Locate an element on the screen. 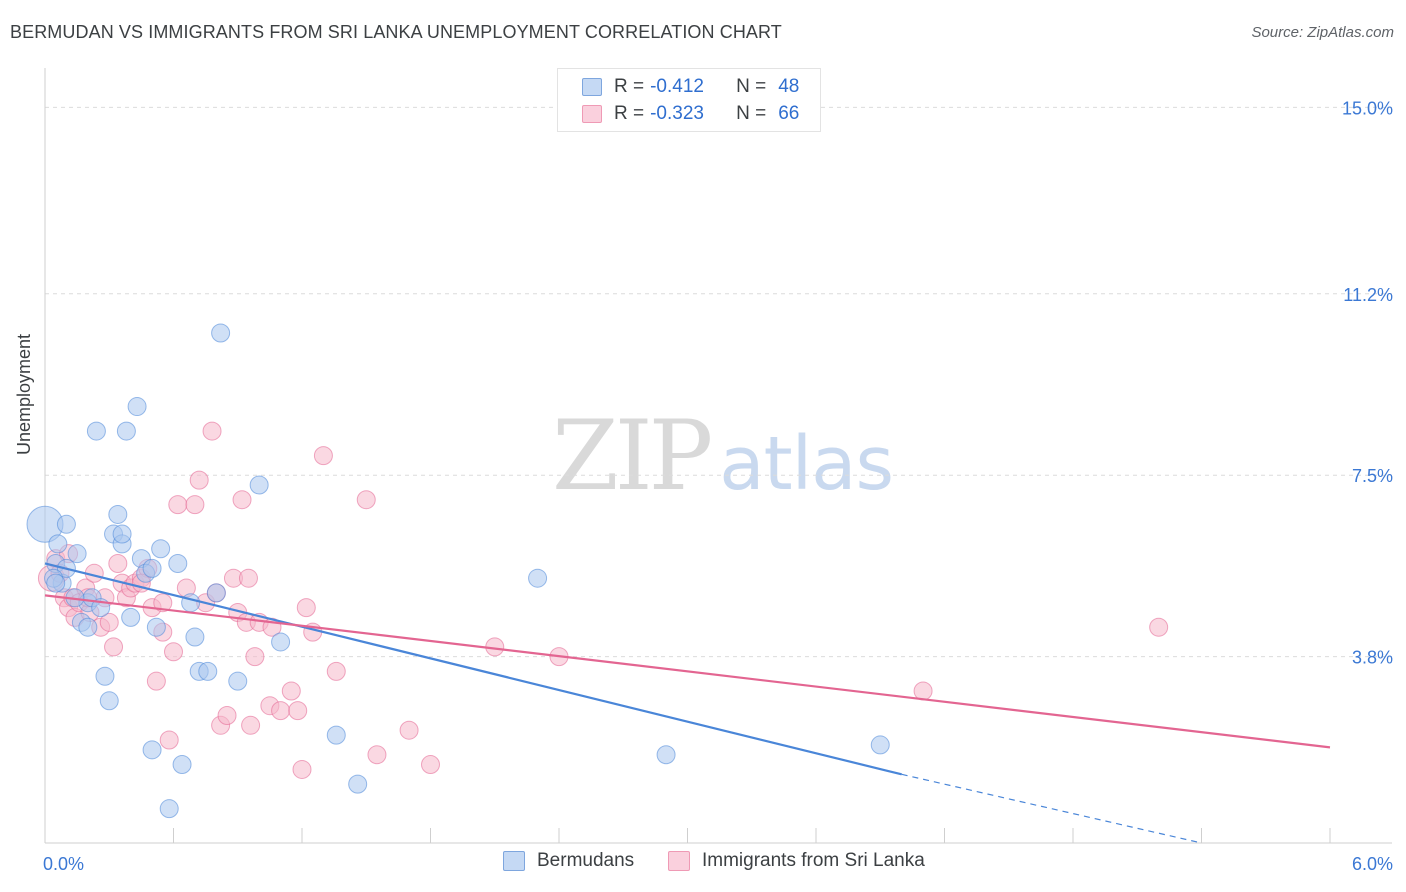 Image resolution: width=1406 pixels, height=892 pixels. y-tick-label: 3.8% is located at coordinates (1372, 658).